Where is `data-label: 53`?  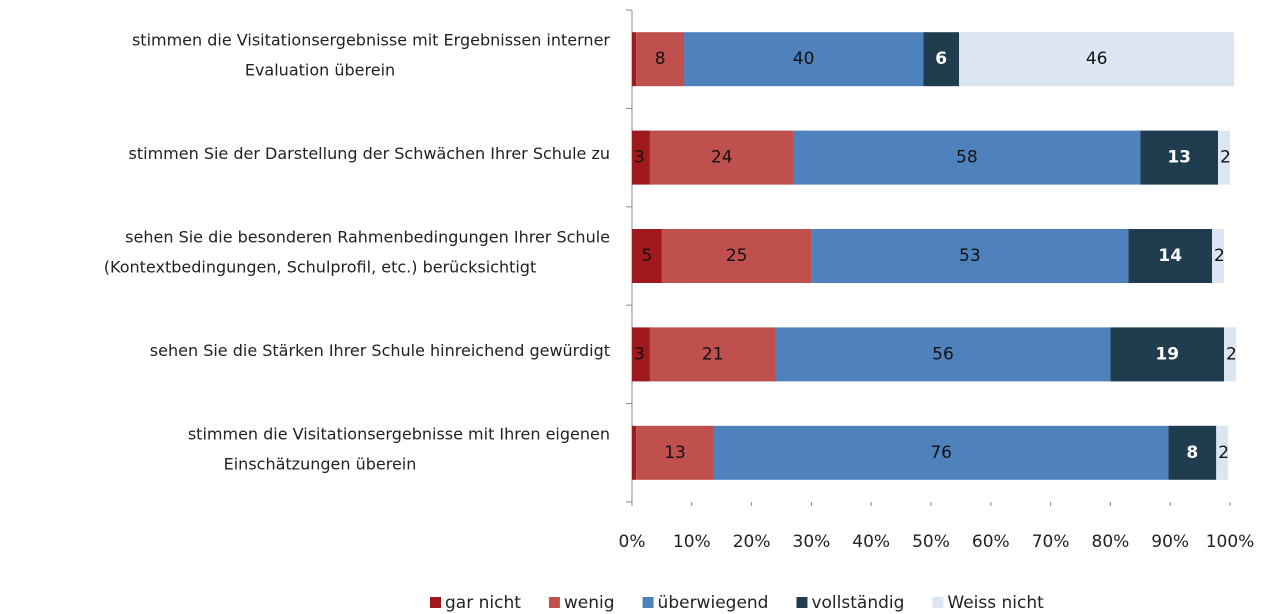 data-label: 53 is located at coordinates (970, 256).